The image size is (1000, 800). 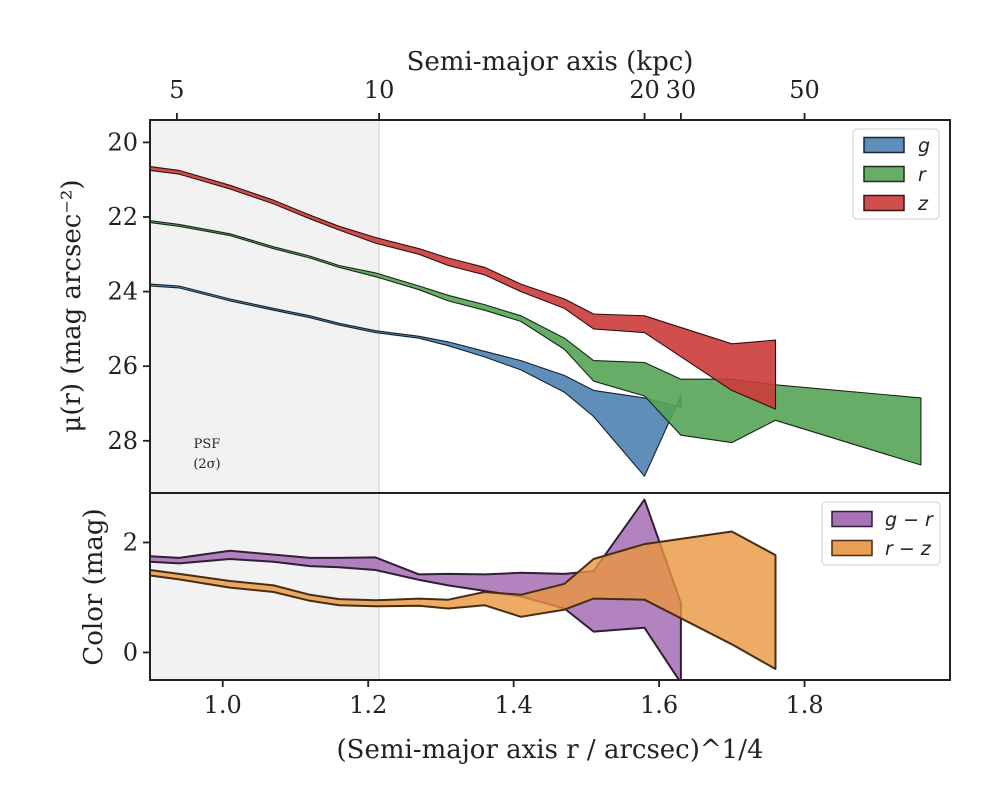 What do you see at coordinates (122, 142) in the screenshot?
I see `mu-ytick-label: 20` at bounding box center [122, 142].